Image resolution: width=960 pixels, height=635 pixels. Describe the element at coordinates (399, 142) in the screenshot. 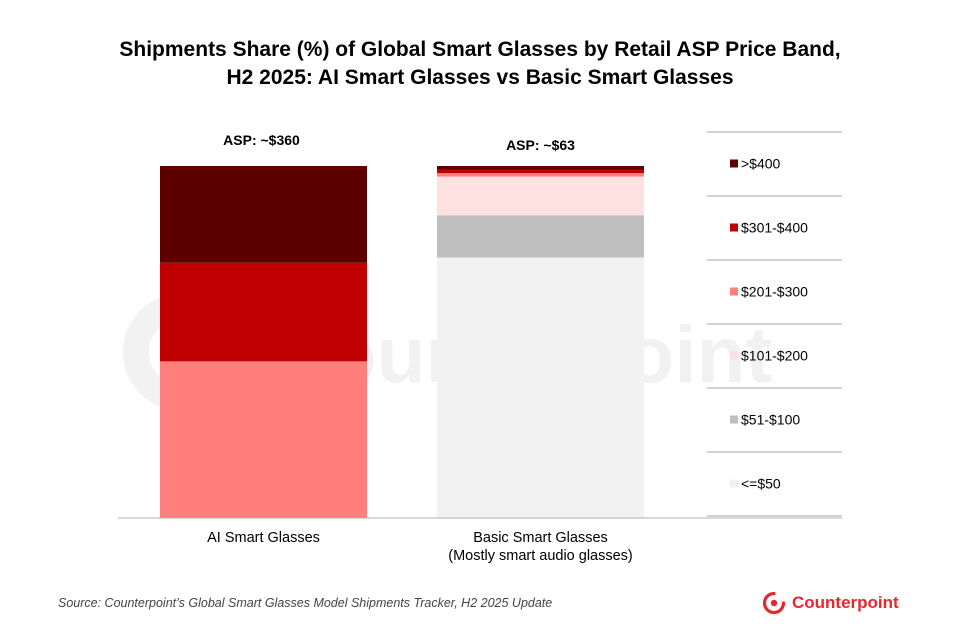

I see `asp-annotations: ASP: ~$360 ASP: ~$63` at that location.